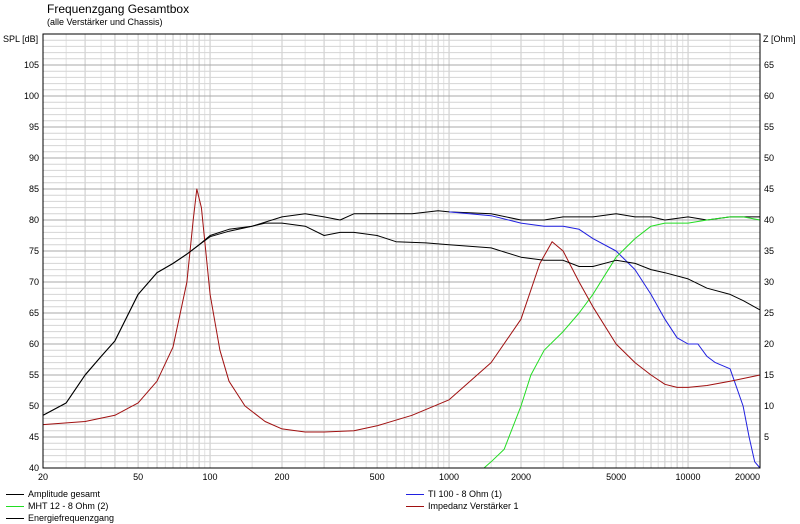 The height and width of the screenshot is (524, 800). What do you see at coordinates (43, 477) in the screenshot?
I see `x-tick-label: 20` at bounding box center [43, 477].